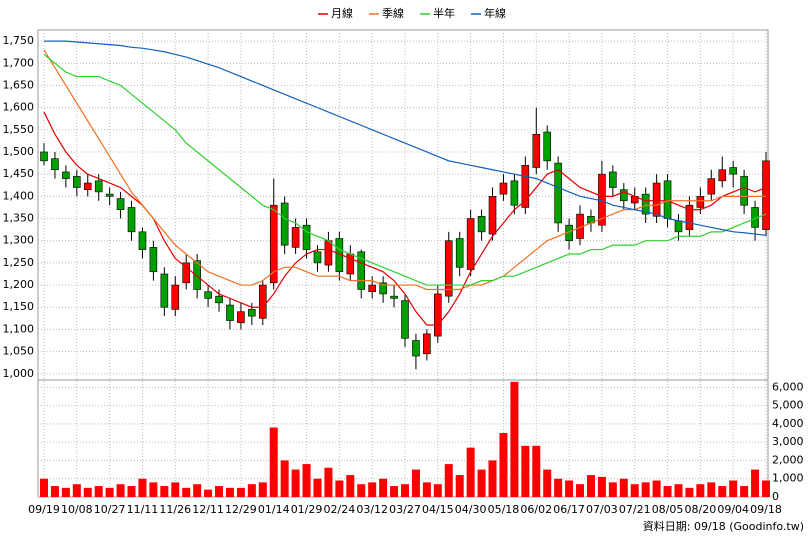  Describe the element at coordinates (536, 509) in the screenshot. I see `x-tick-label: 06/02` at that location.